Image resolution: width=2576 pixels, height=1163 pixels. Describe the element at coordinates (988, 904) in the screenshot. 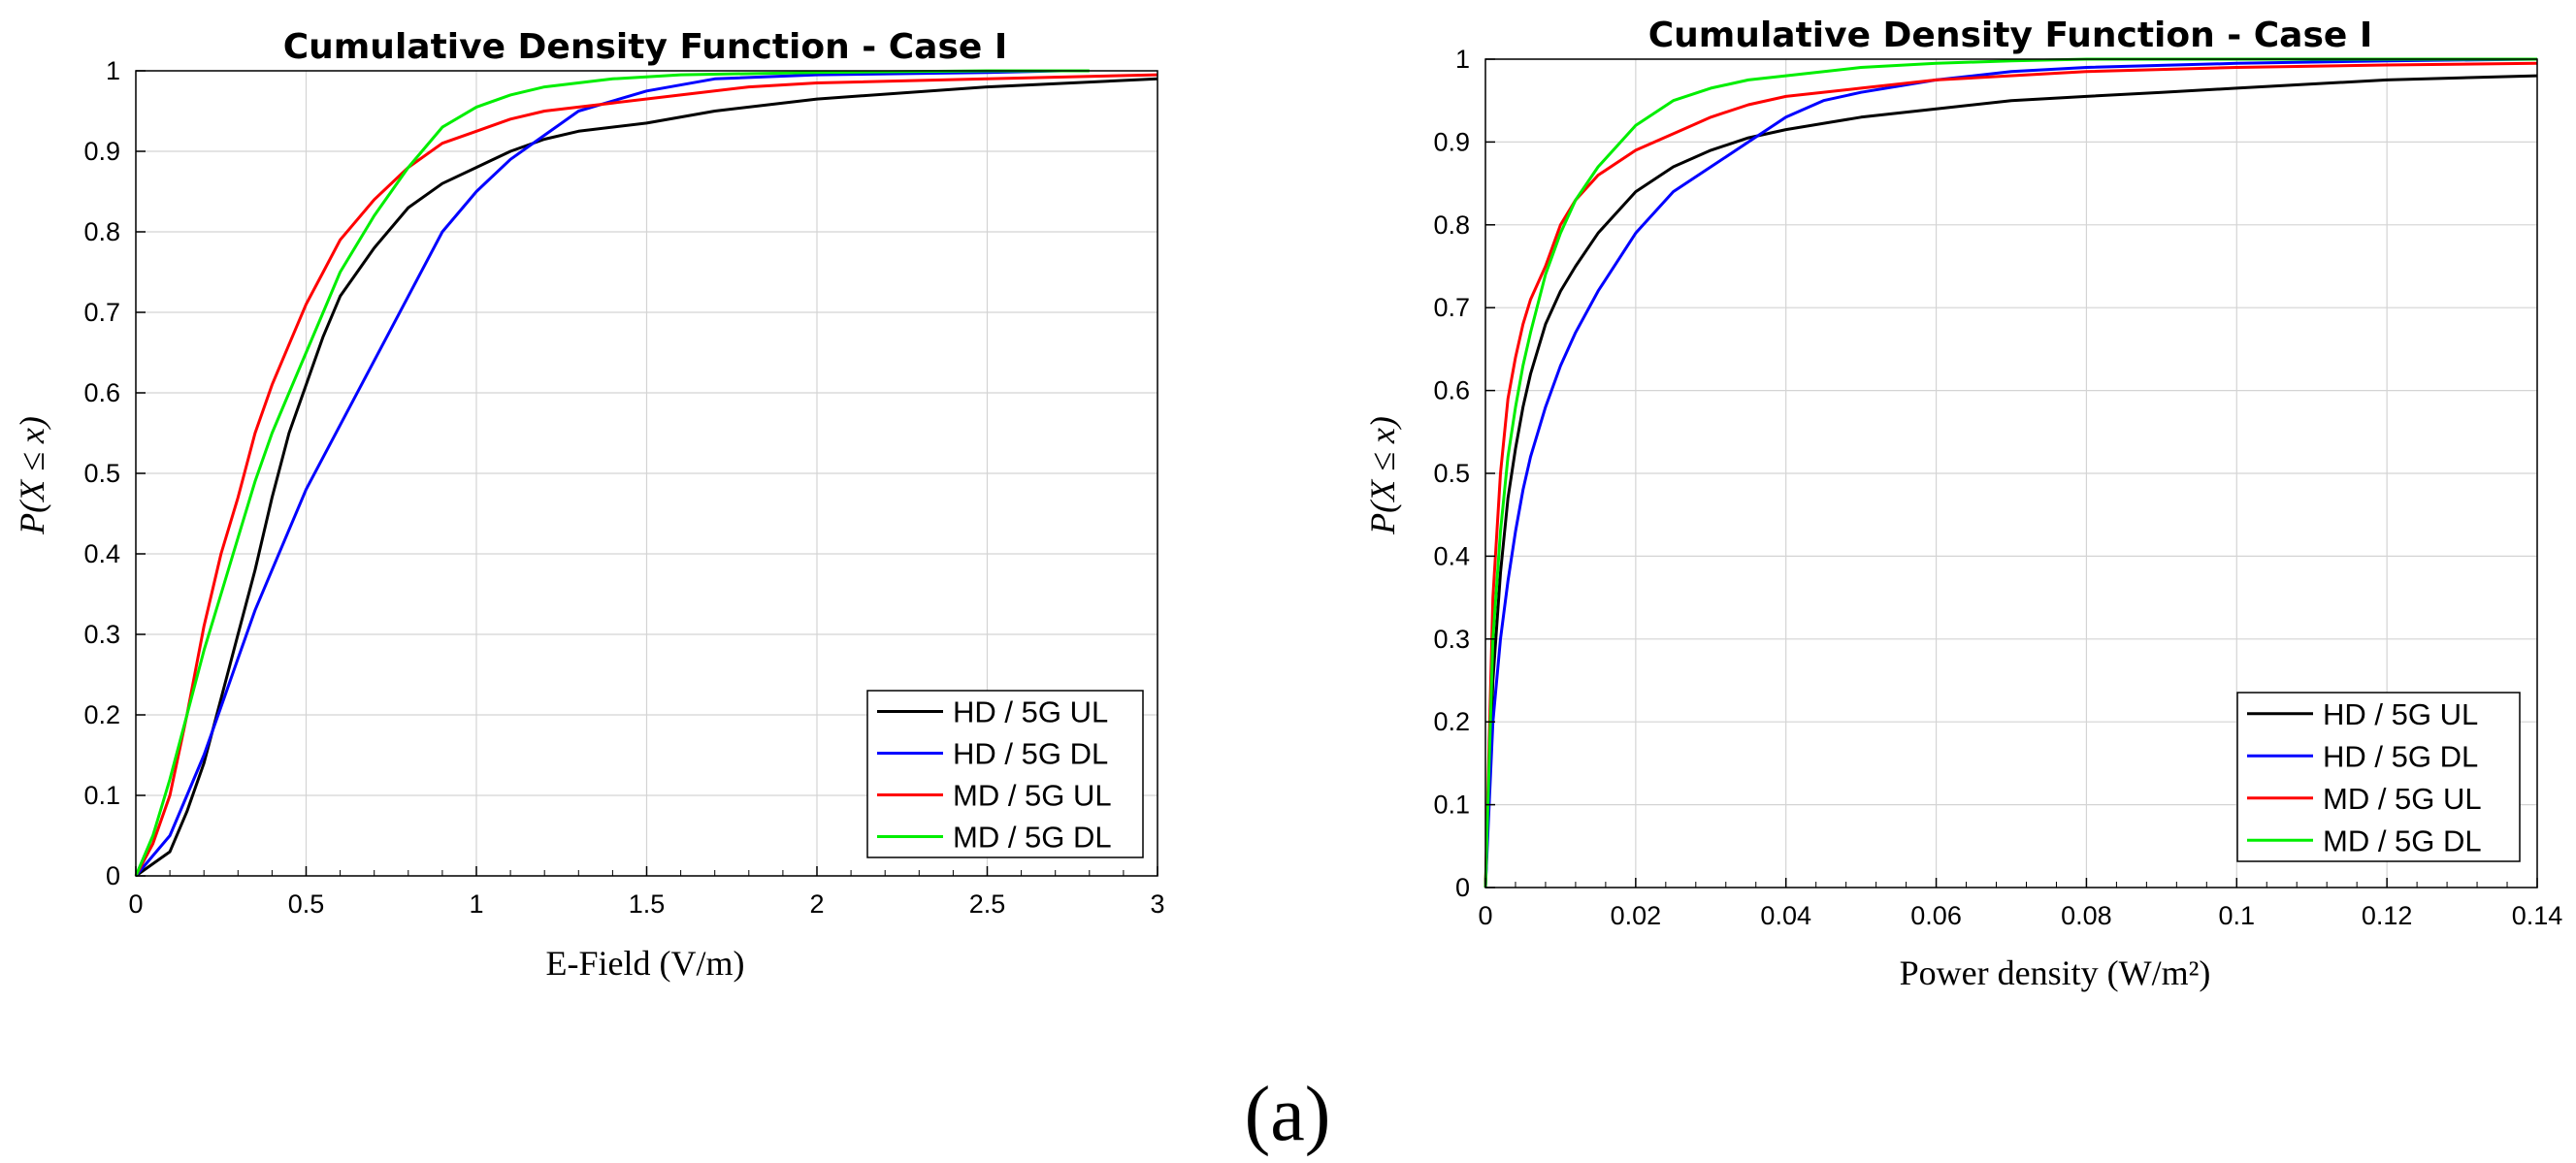

I see `x-tick-label: 2.5` at that location.